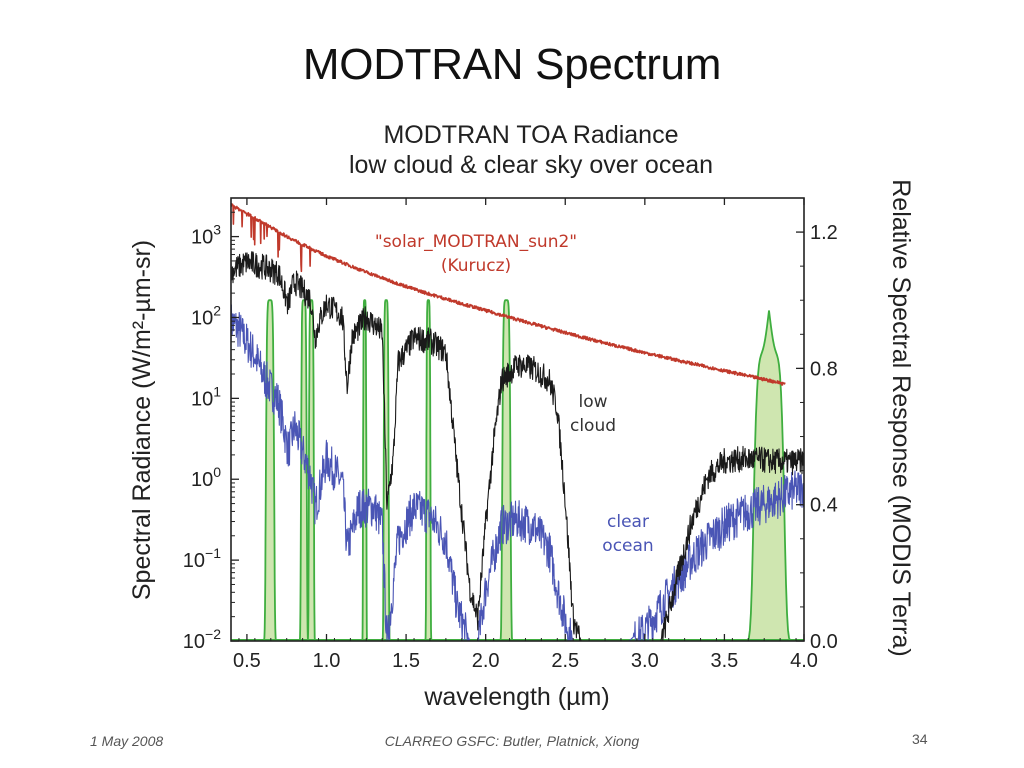  Describe the element at coordinates (247, 661) in the screenshot. I see `x-tick-label: 0.5` at that location.